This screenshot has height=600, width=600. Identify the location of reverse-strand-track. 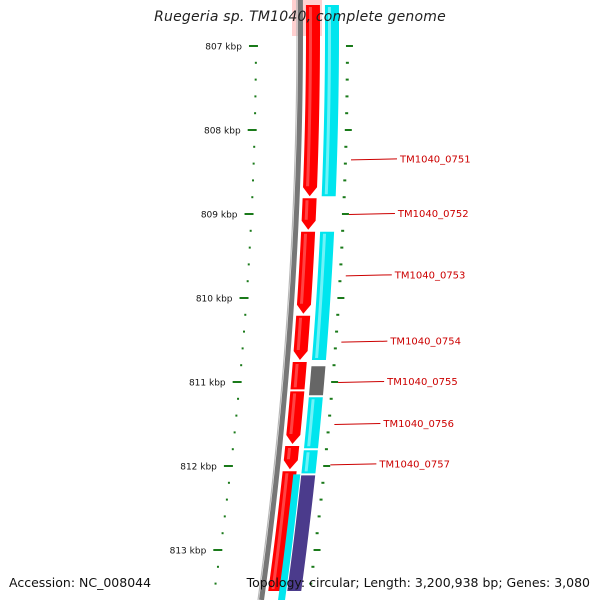
(308, 302).